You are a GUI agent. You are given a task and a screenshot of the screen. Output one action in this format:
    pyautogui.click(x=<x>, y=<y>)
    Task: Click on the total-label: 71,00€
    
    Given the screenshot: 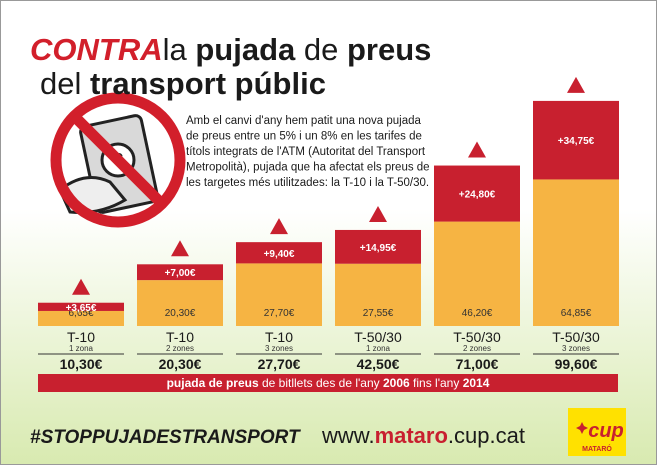 What is the action you would take?
    pyautogui.click(x=477, y=364)
    